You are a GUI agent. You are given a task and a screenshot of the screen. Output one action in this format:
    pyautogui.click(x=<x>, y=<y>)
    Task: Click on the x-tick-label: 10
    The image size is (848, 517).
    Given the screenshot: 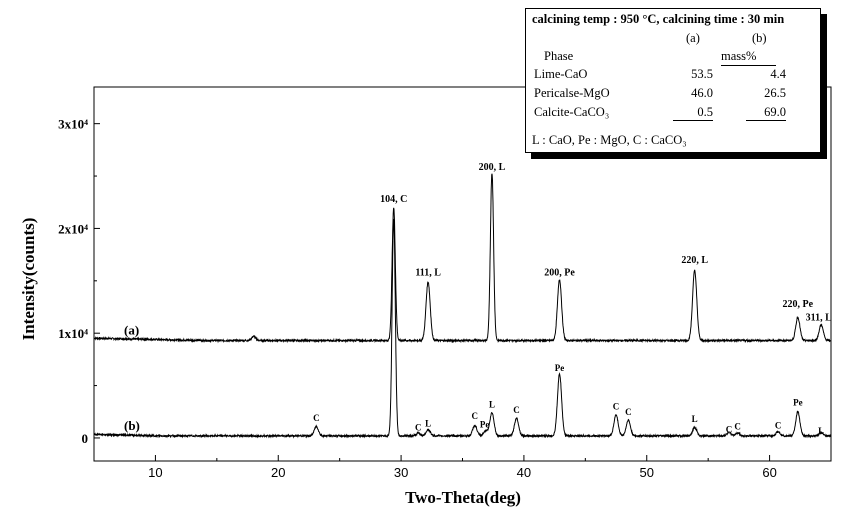 What is the action you would take?
    pyautogui.click(x=155, y=472)
    